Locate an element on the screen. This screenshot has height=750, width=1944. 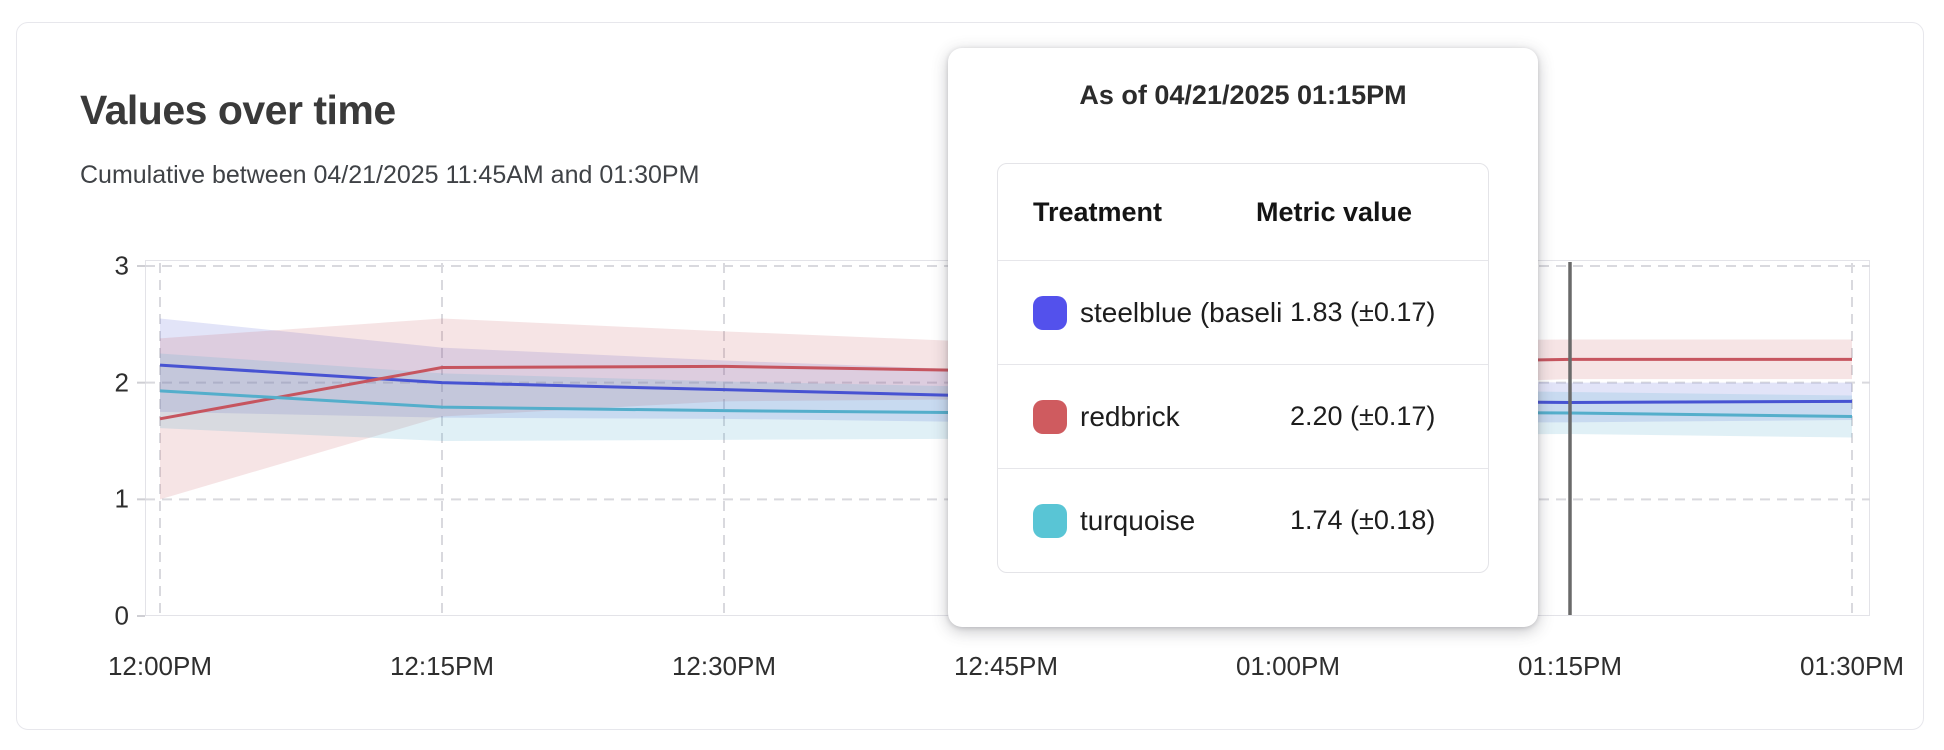
metric-value: 2.20 (±0.17) is located at coordinates (1363, 416).